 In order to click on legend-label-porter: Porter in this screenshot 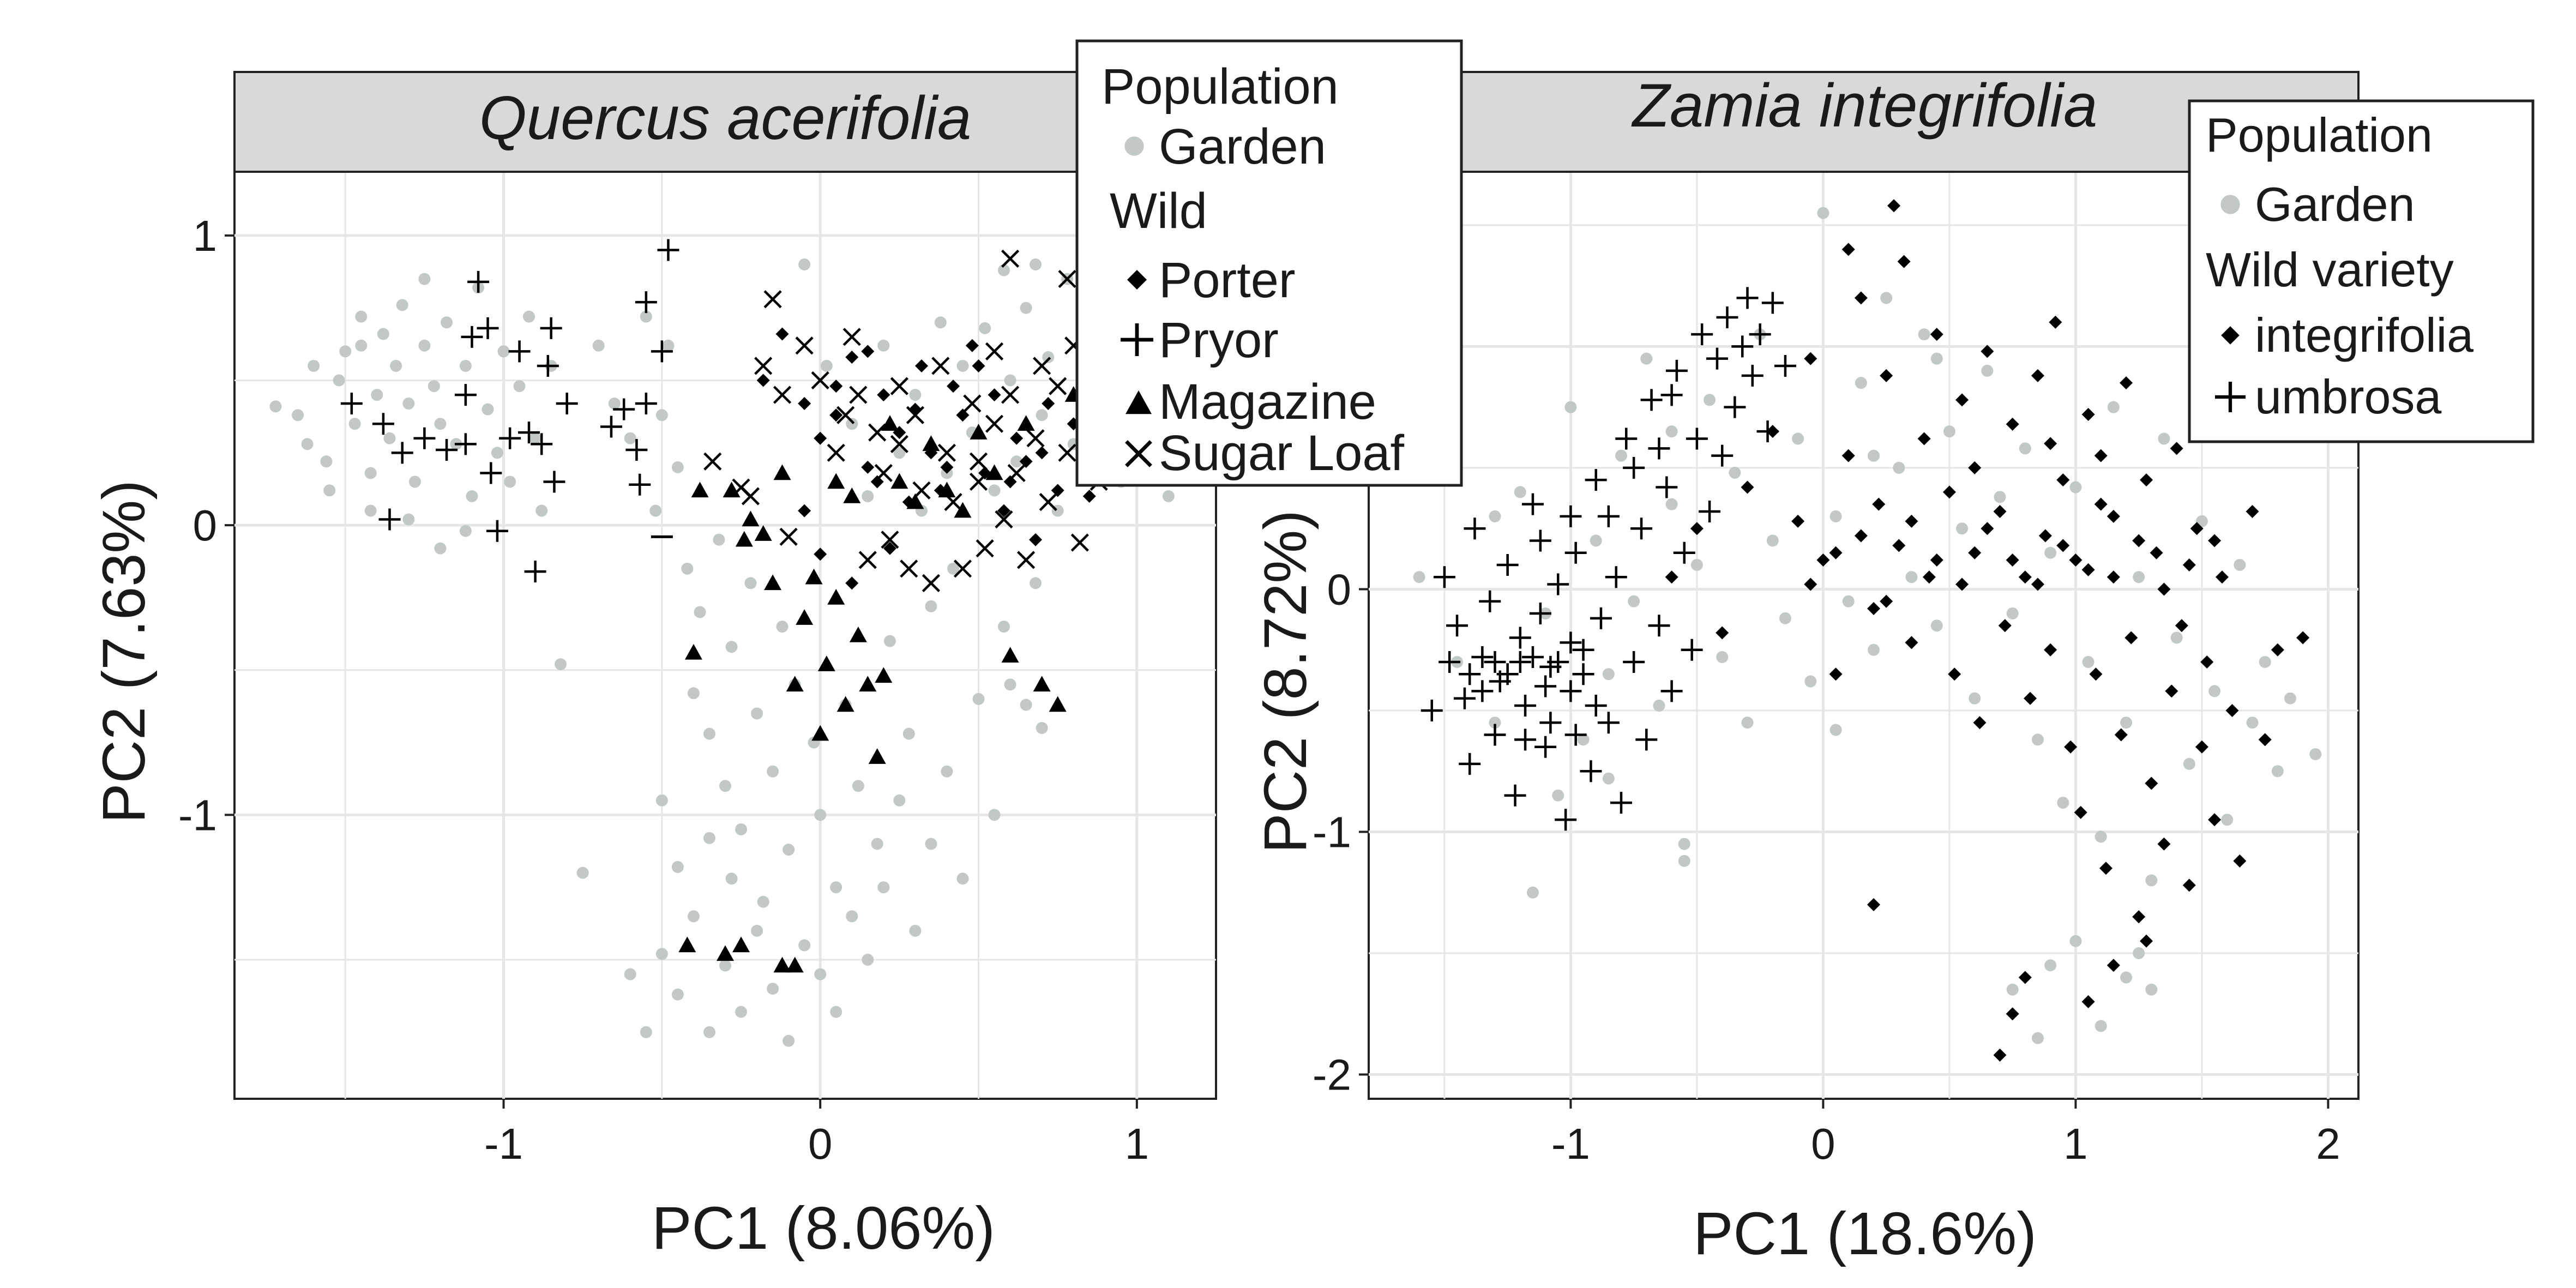, I will do `click(1227, 280)`.